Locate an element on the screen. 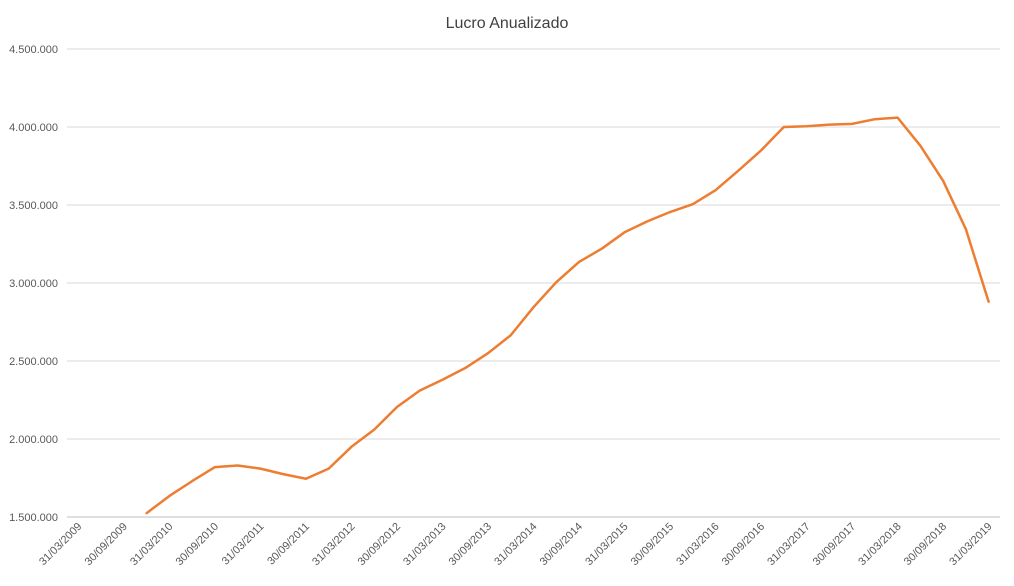  y-tick-label: 2.000.000 is located at coordinates (33, 440).